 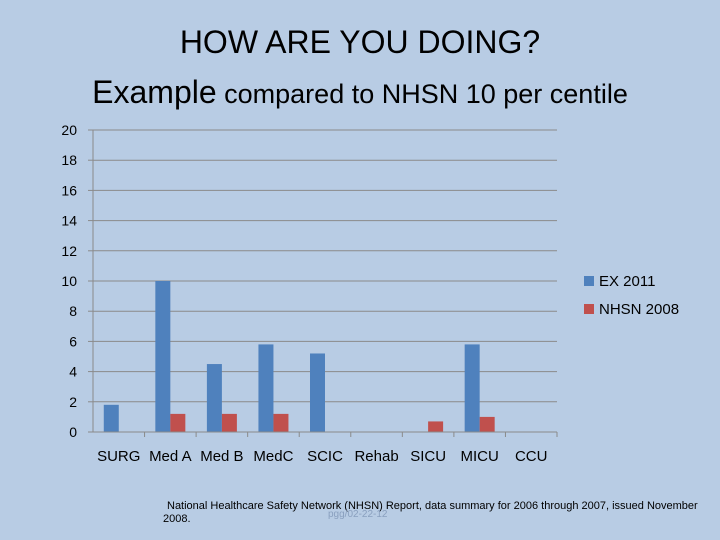 I want to click on y-tick-label: 10, so click(x=69, y=281).